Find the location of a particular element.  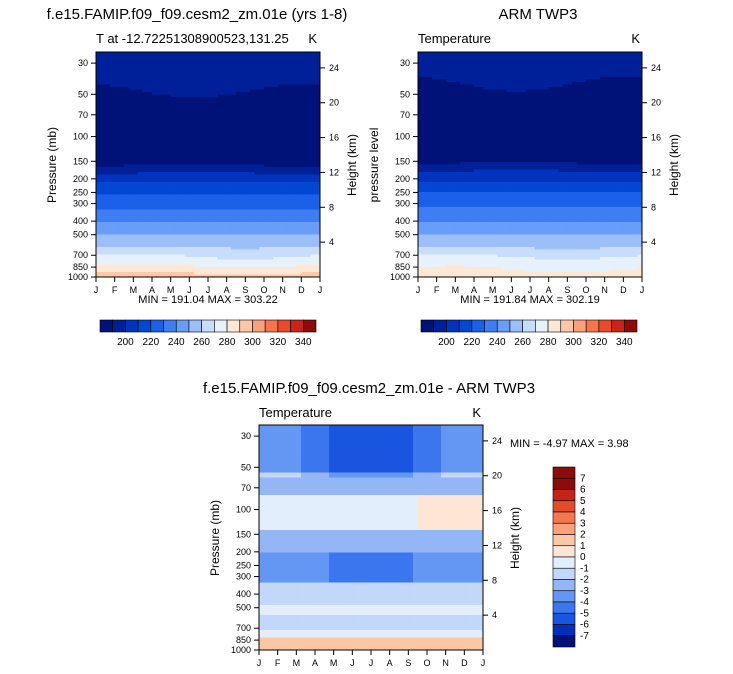

contour-field is located at coordinates (530, 165).